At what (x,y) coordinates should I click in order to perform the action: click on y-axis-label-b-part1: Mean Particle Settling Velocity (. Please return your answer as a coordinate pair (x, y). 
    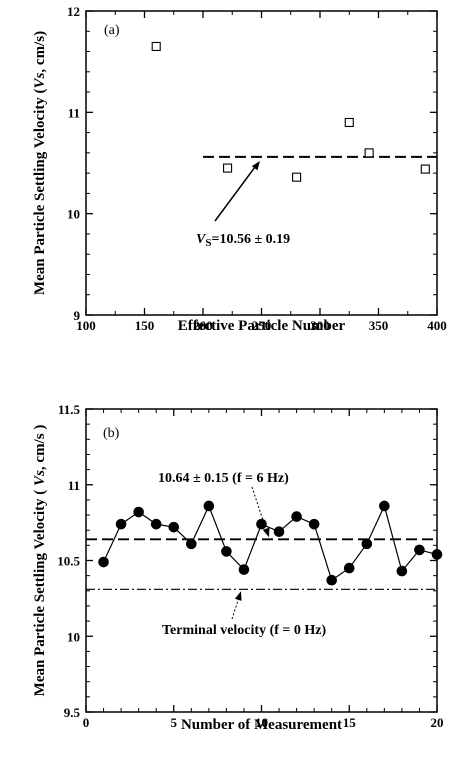
    Looking at the image, I should click on (40, 591).